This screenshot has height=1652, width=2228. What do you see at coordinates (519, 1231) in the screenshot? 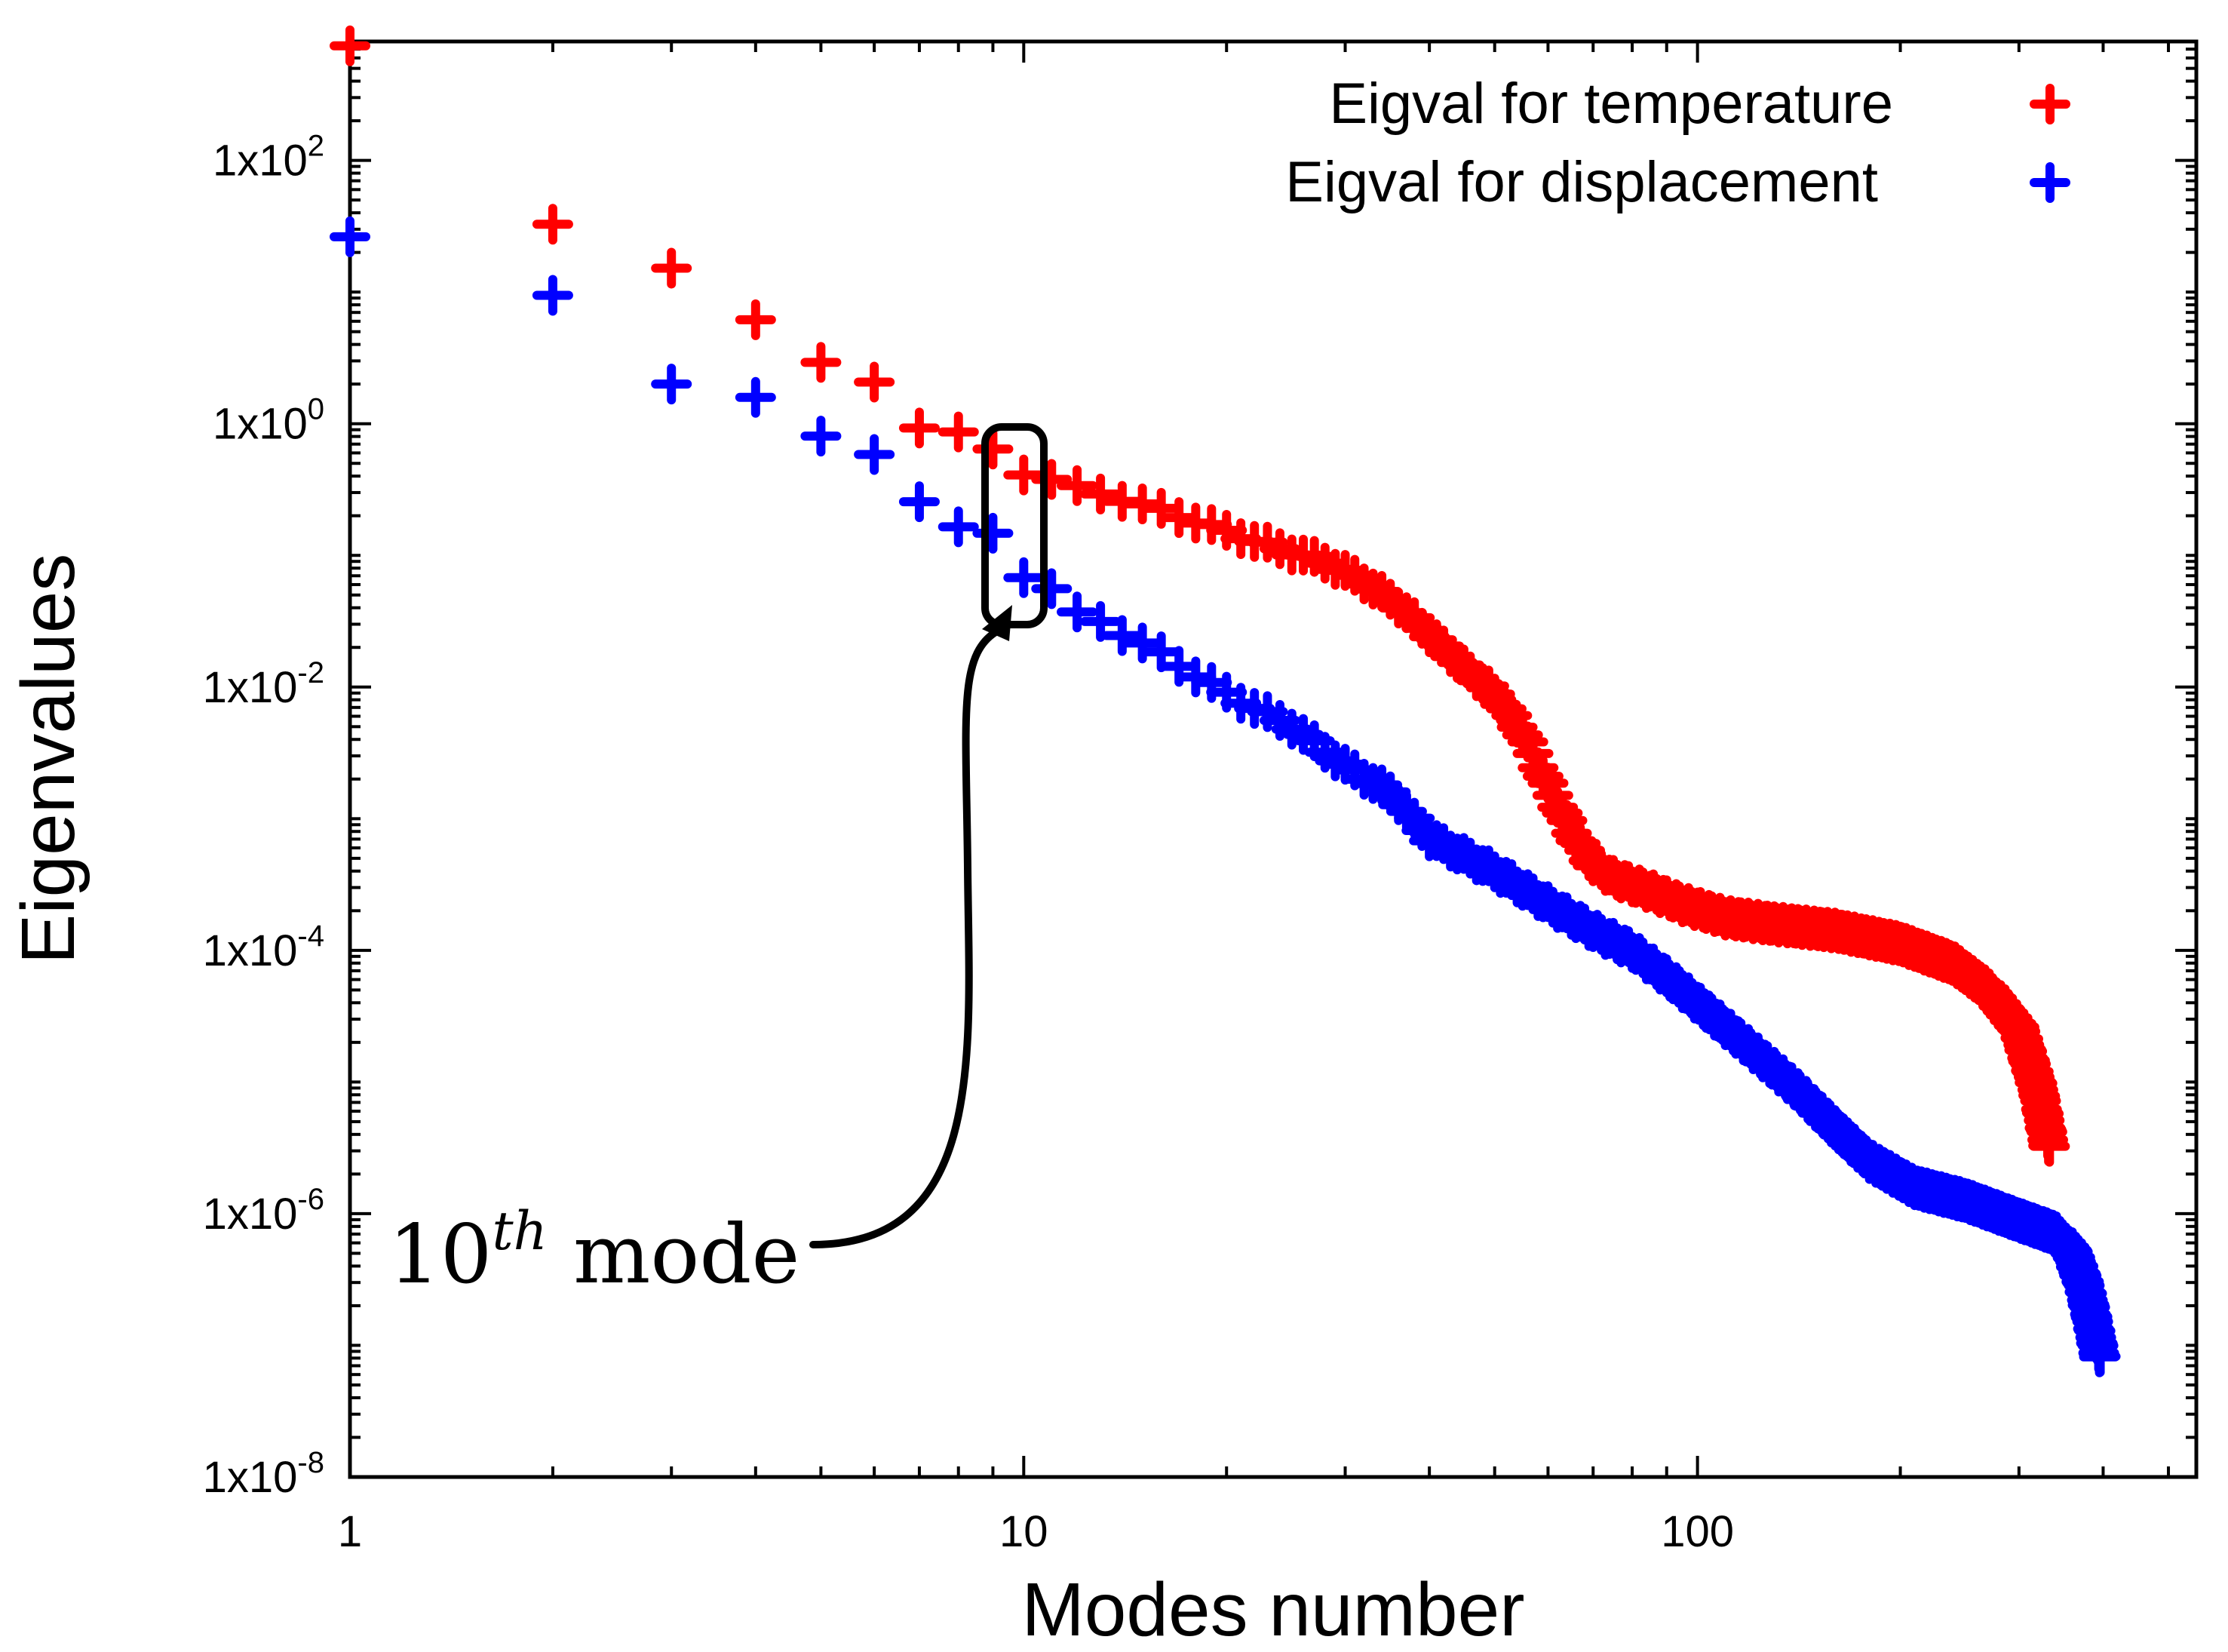
I see `annotation-superscript: th` at bounding box center [519, 1231].